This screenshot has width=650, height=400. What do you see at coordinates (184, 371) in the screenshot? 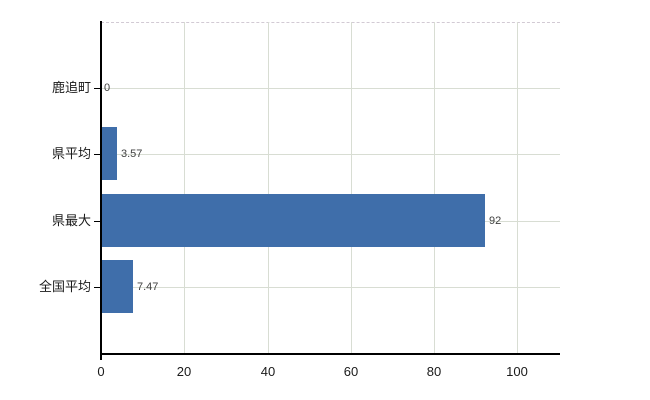
I see `x-axis-tick-label: 20` at bounding box center [184, 371].